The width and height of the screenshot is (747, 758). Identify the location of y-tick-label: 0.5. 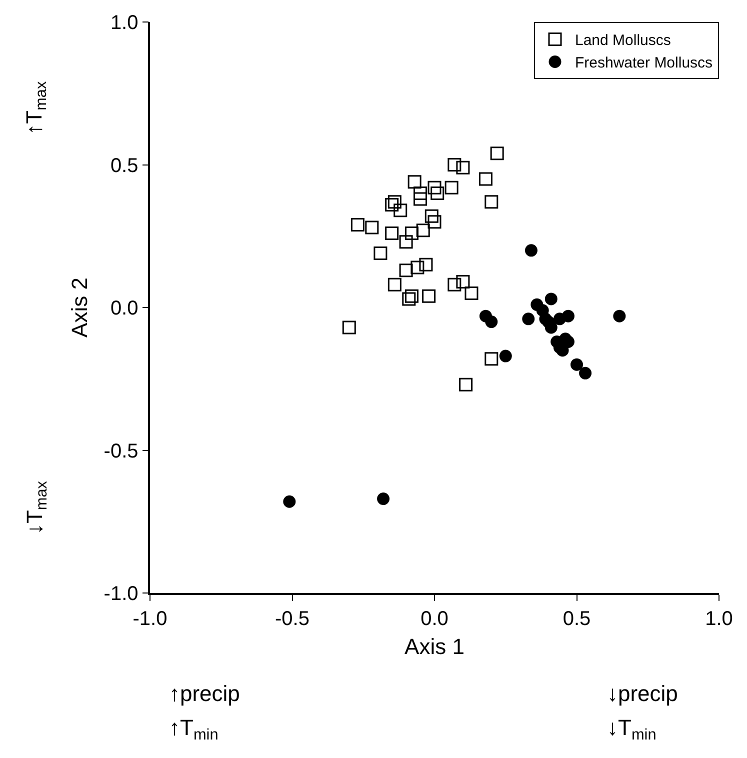
(124, 165).